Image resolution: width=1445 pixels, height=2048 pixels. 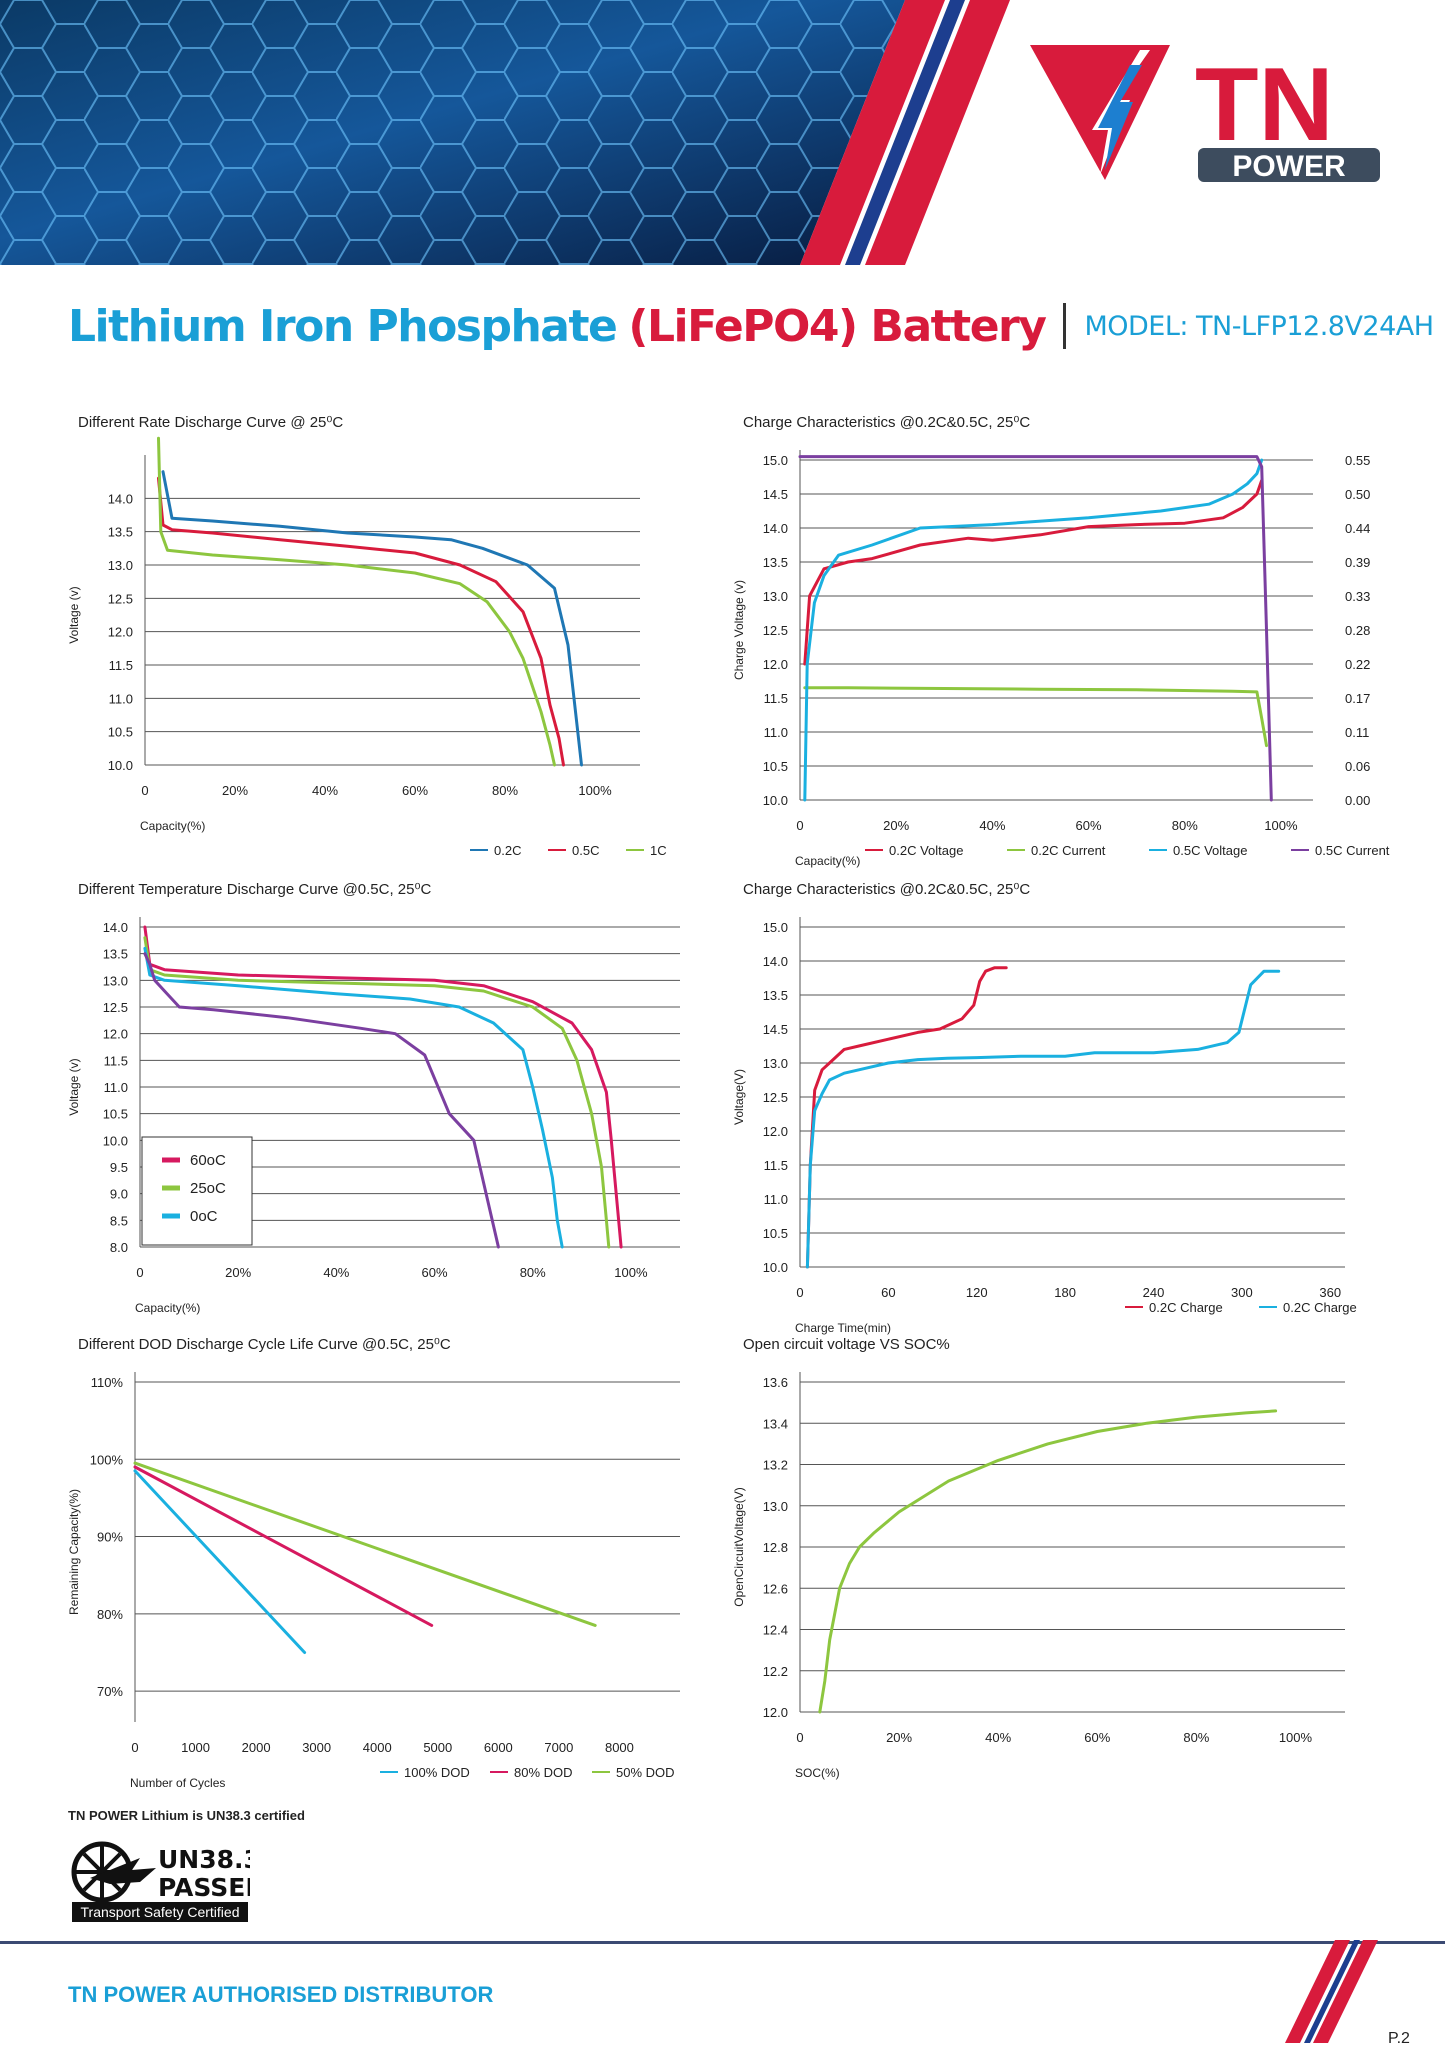 What do you see at coordinates (775, 1547) in the screenshot?
I see `y-tick-label: 12.8` at bounding box center [775, 1547].